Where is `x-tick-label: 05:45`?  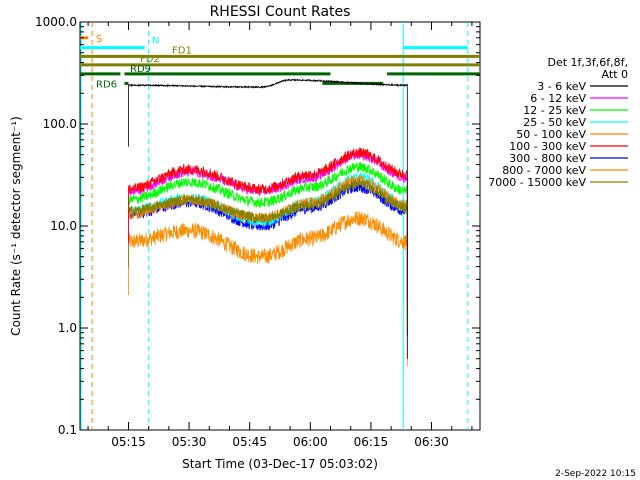
x-tick-label: 05:45 is located at coordinates (249, 442).